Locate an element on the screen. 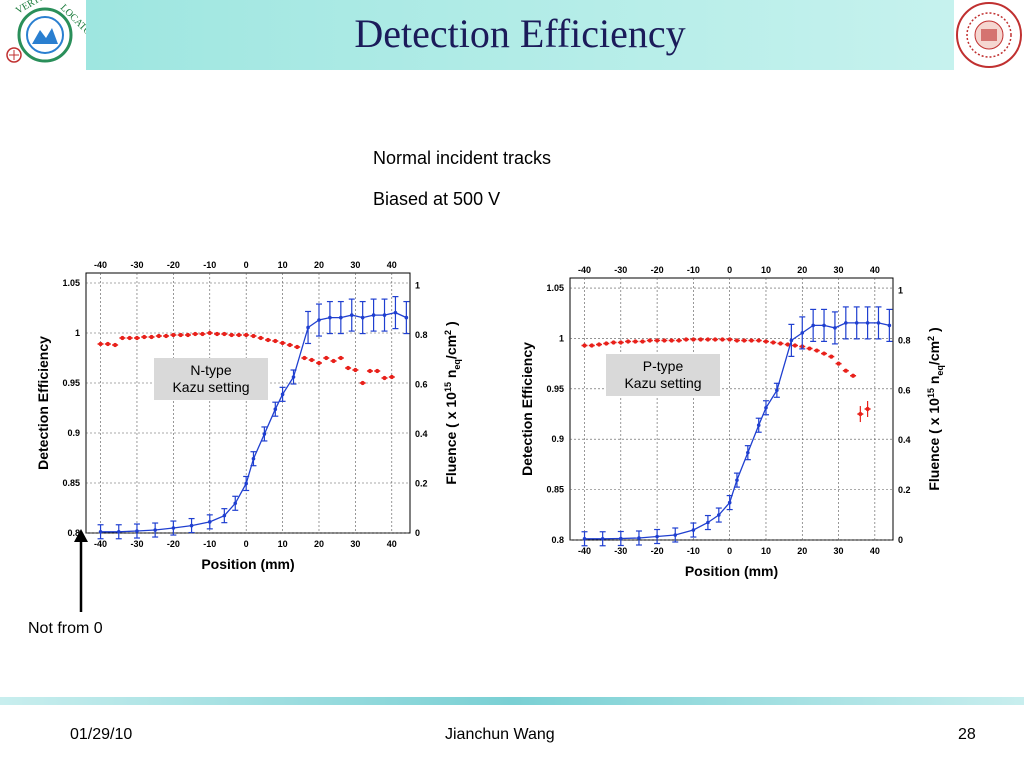 Image resolution: width=1024 pixels, height=768 pixels. note-biased: Biased at 500 V is located at coordinates (437, 199).